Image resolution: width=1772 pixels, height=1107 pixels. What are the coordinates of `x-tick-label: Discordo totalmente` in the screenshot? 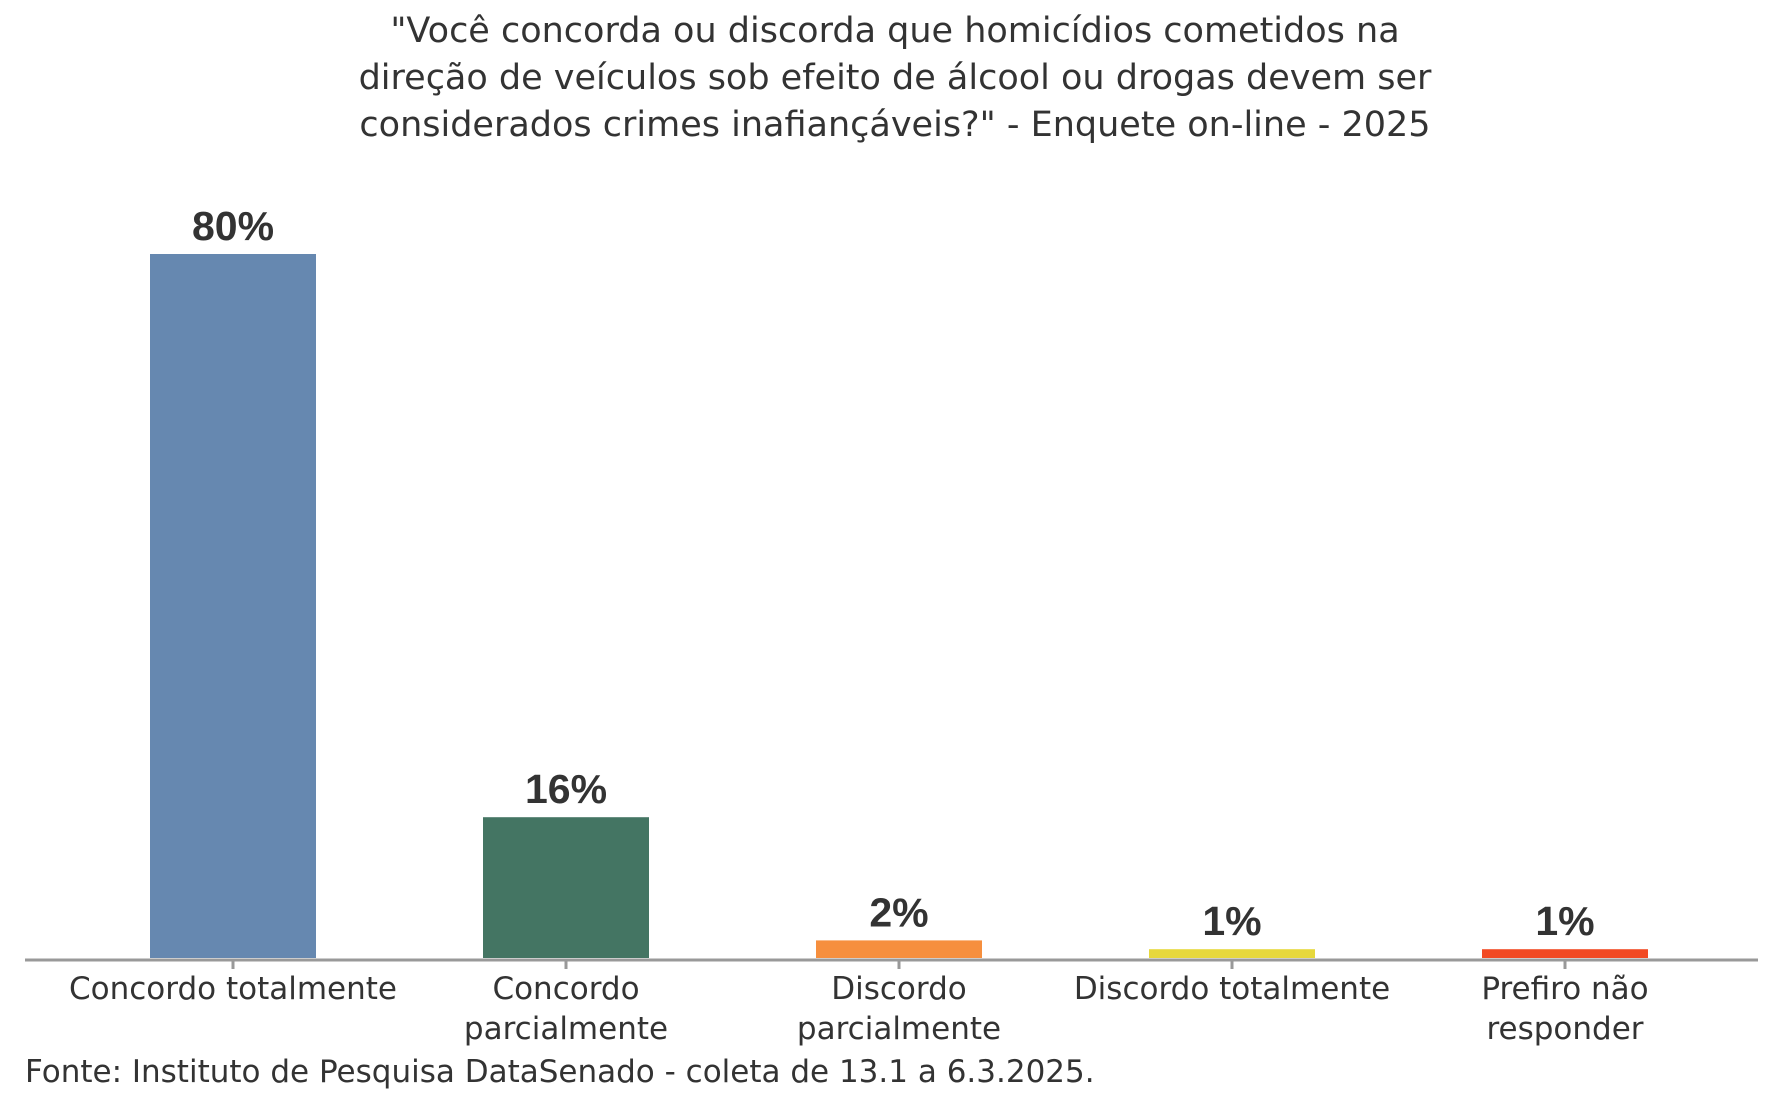 It's located at (1232, 989).